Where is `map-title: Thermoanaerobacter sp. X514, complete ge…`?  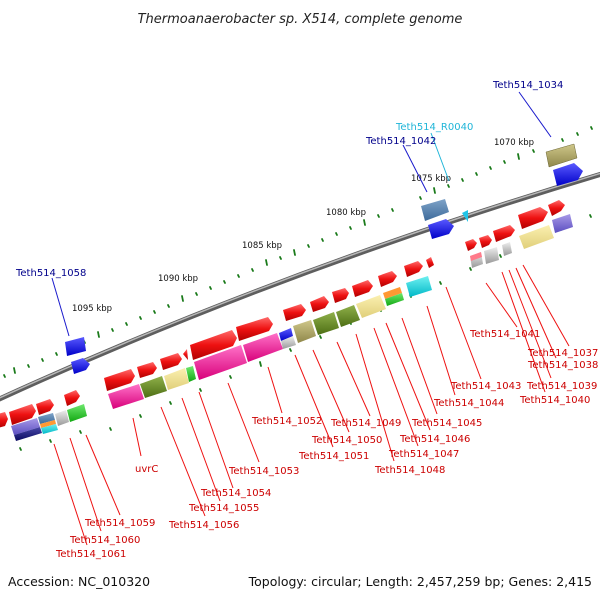 map-title: Thermoanaerobacter sp. X514, complete ge… is located at coordinates (300, 19).